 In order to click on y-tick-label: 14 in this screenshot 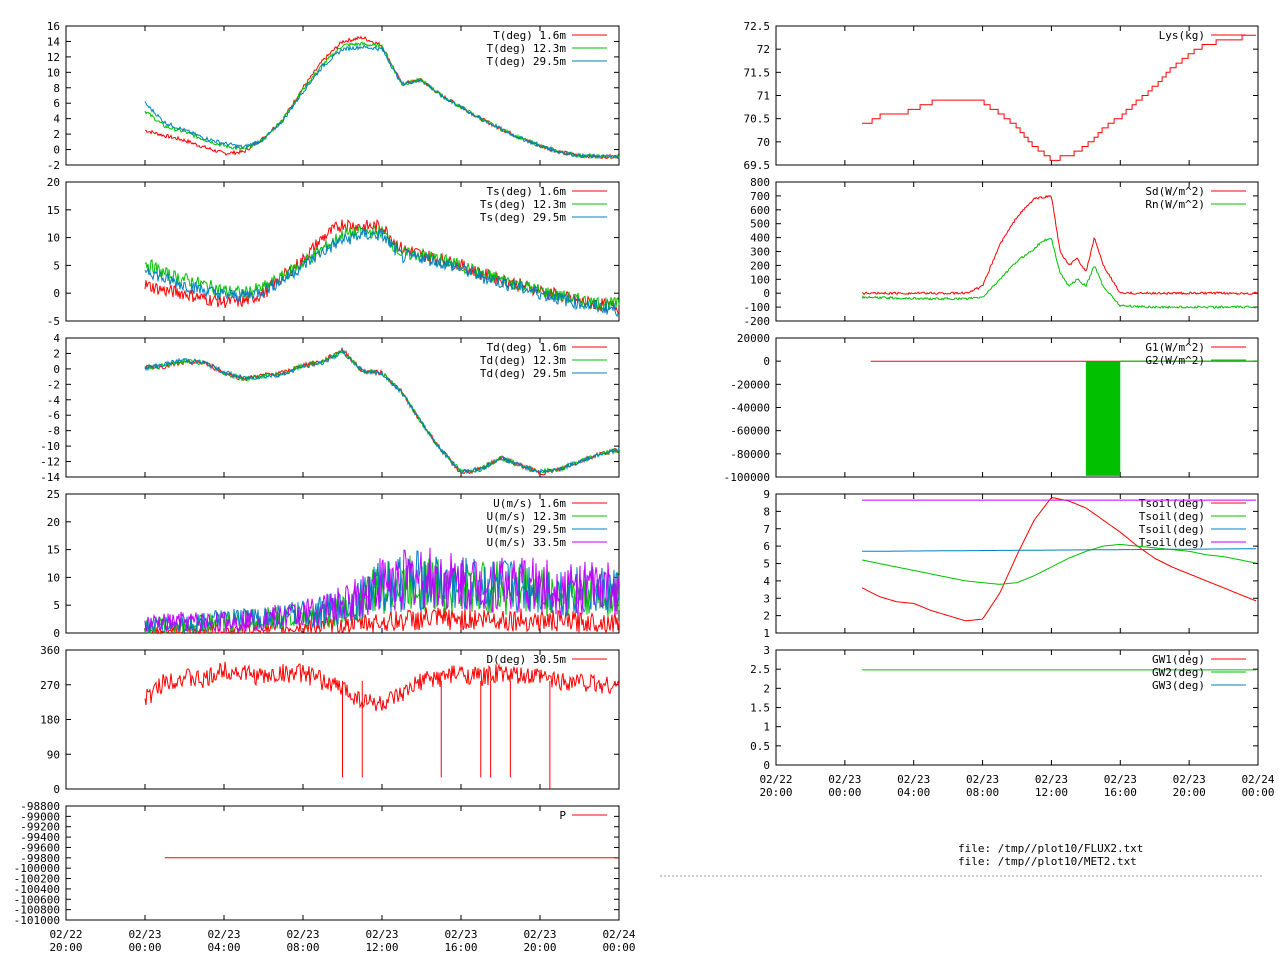, I will do `click(54, 41)`.